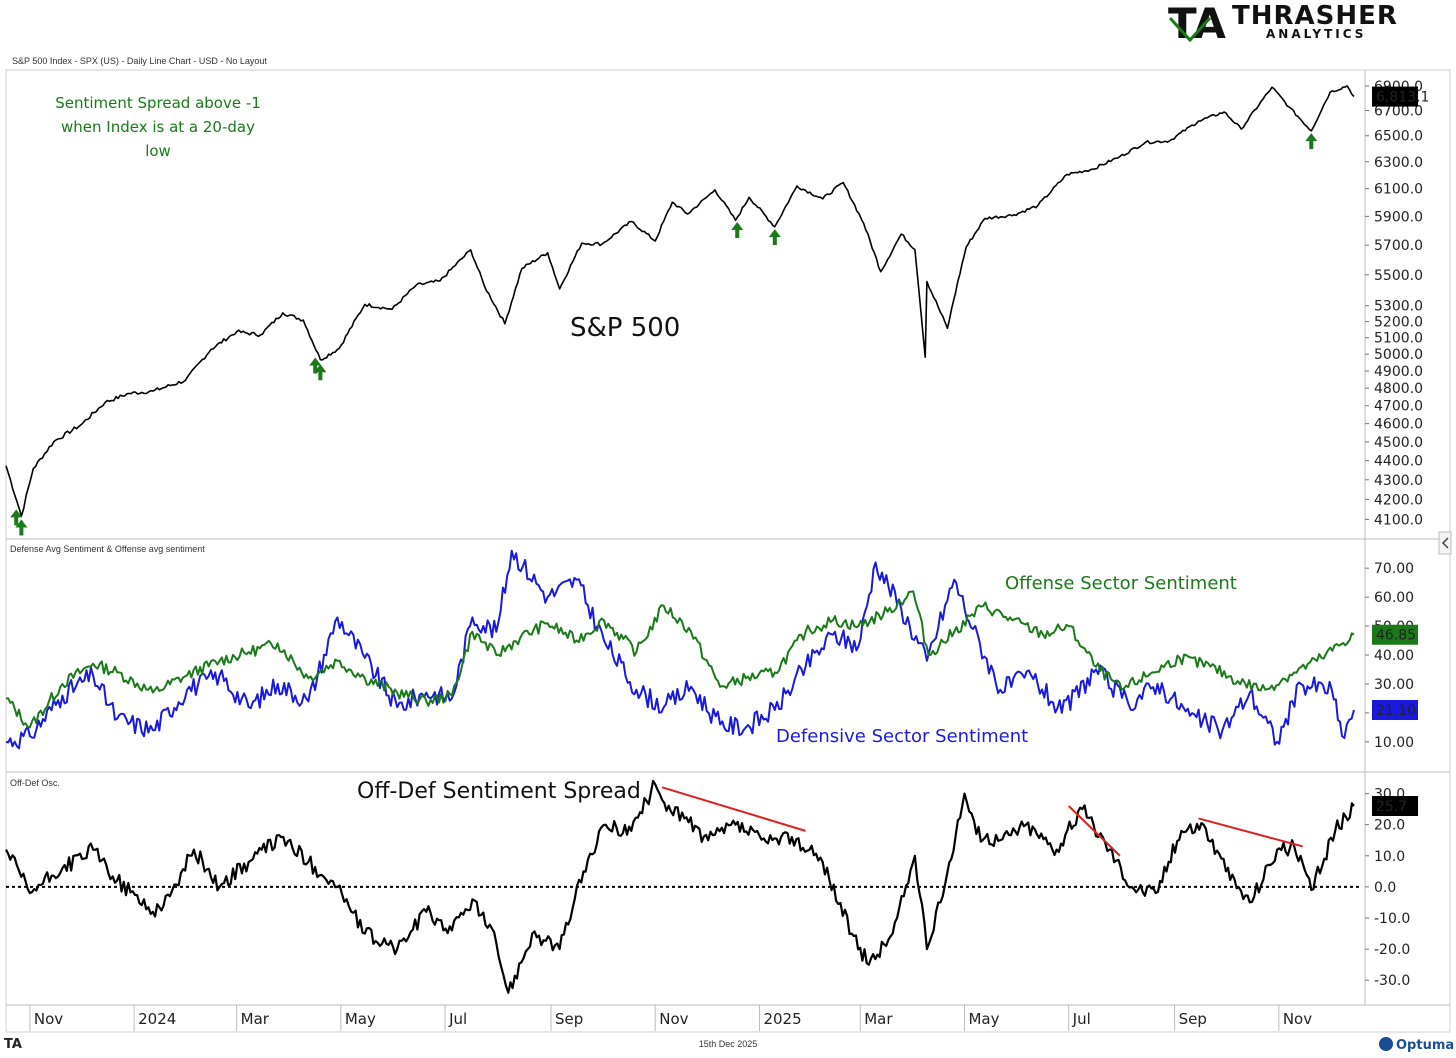 This screenshot has height=1058, width=1456. What do you see at coordinates (1398, 307) in the screenshot?
I see `y-tick-label: 5300.0` at bounding box center [1398, 307].